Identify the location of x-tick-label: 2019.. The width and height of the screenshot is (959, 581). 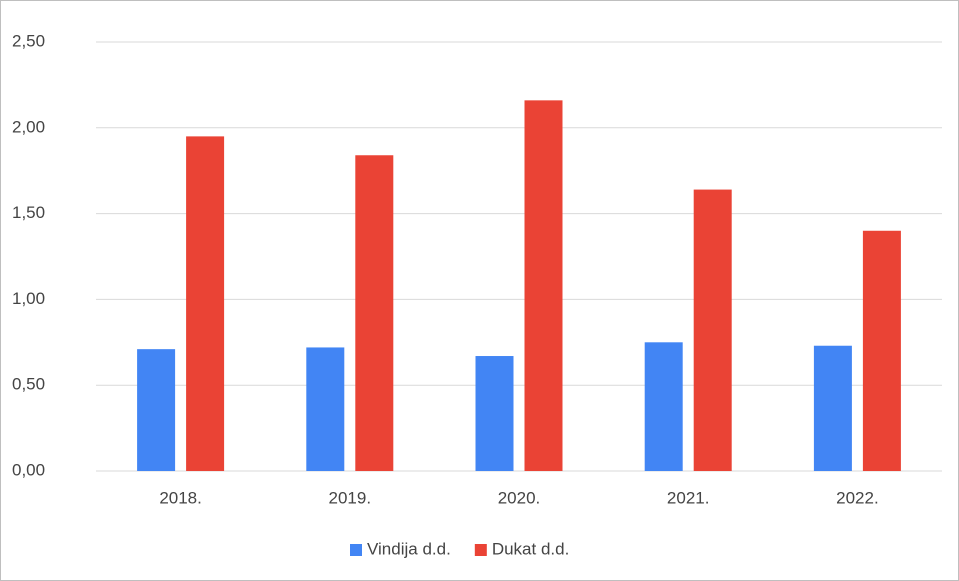
(350, 497).